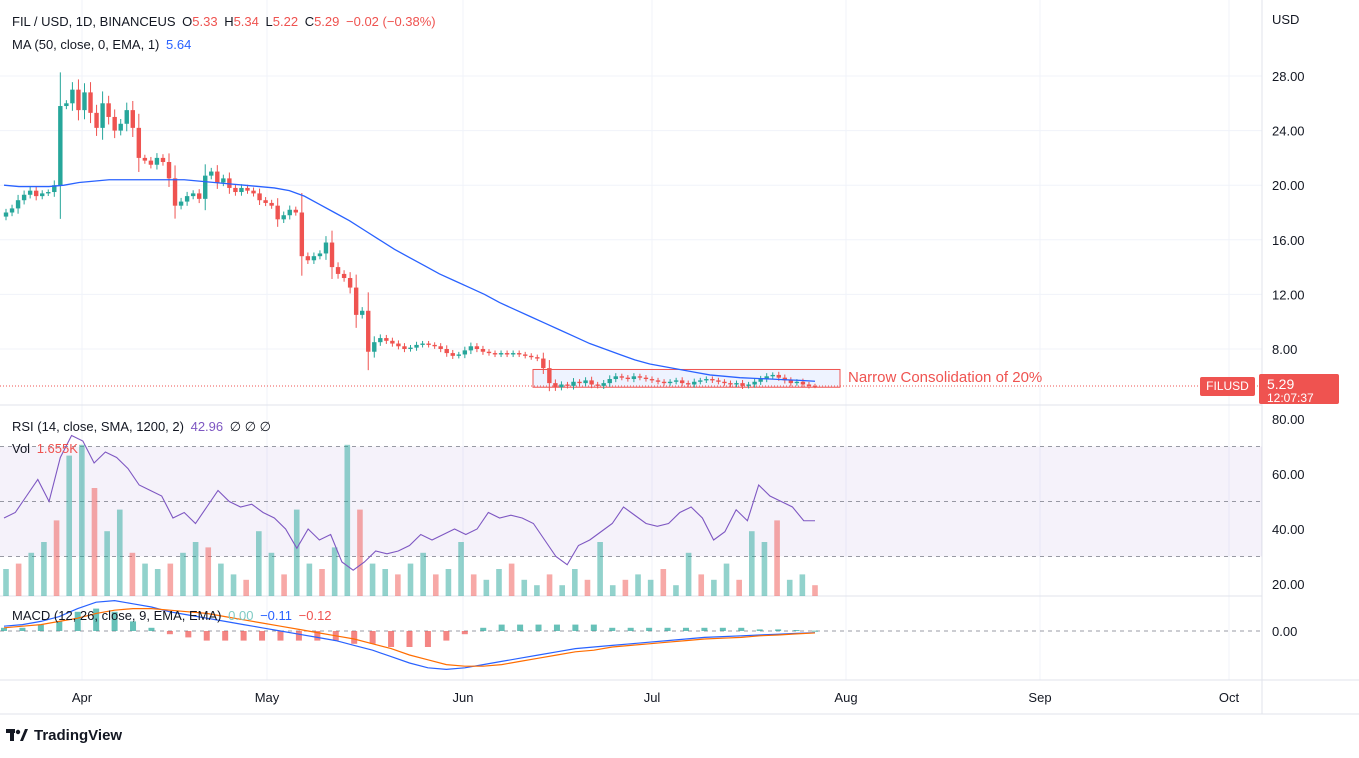 The height and width of the screenshot is (758, 1359). Describe the element at coordinates (631, 635) in the screenshot. I see `macd-pane` at that location.